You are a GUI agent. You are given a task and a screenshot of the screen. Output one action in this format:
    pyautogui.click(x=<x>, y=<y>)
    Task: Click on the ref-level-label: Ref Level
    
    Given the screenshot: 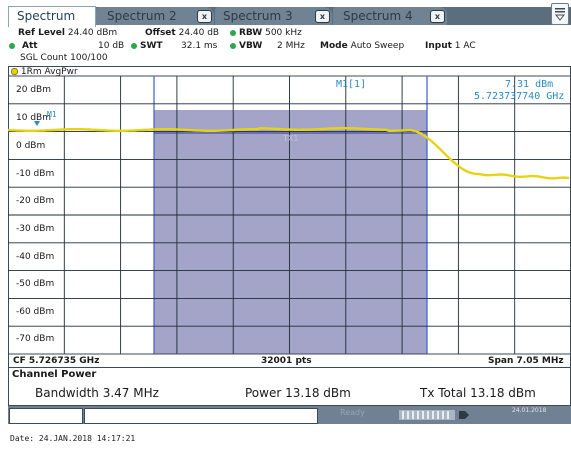 What is the action you would take?
    pyautogui.click(x=41, y=33)
    